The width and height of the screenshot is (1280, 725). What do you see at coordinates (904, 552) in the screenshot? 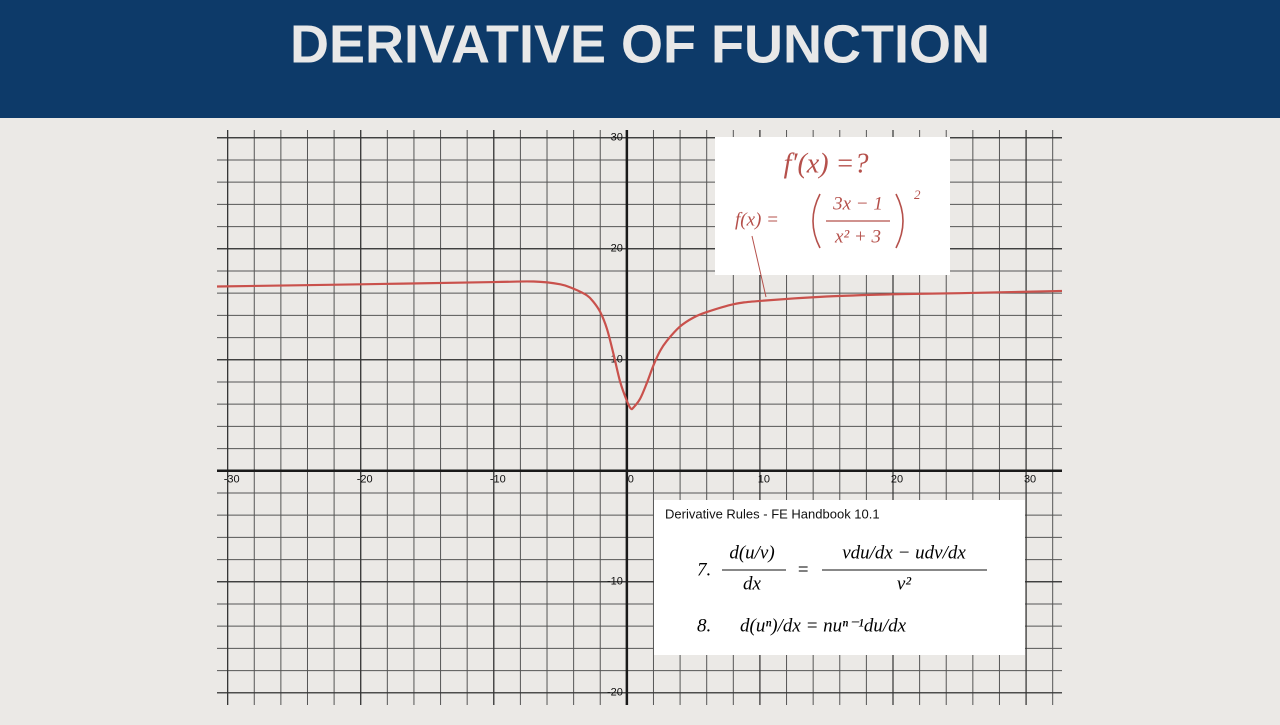
I see `rule-rhs-numerator: vdu/dx − udv/dx` at bounding box center [904, 552].